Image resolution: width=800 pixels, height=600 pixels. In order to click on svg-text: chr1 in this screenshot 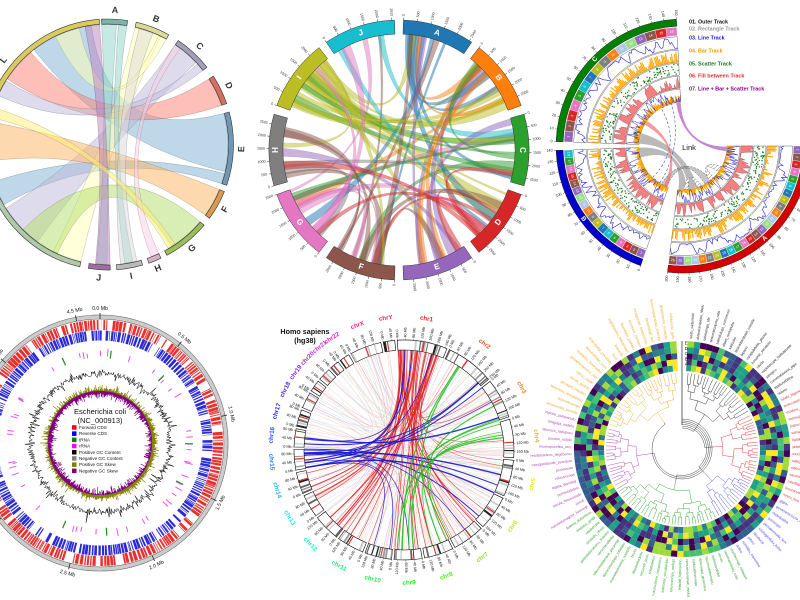, I will do `click(426, 318)`.